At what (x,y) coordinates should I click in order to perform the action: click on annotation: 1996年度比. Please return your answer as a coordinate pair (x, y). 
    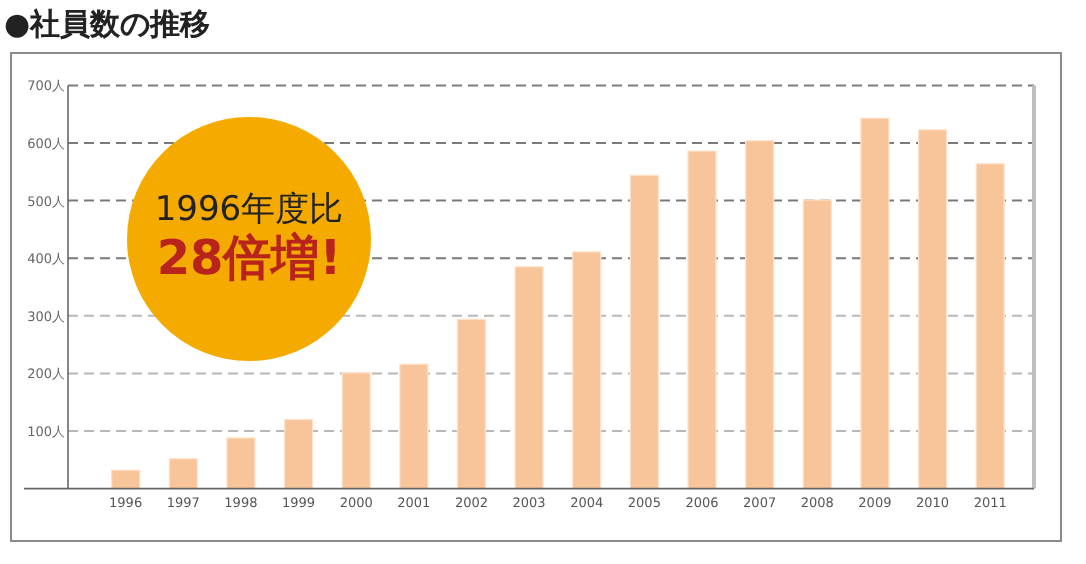
    Looking at the image, I should click on (249, 210).